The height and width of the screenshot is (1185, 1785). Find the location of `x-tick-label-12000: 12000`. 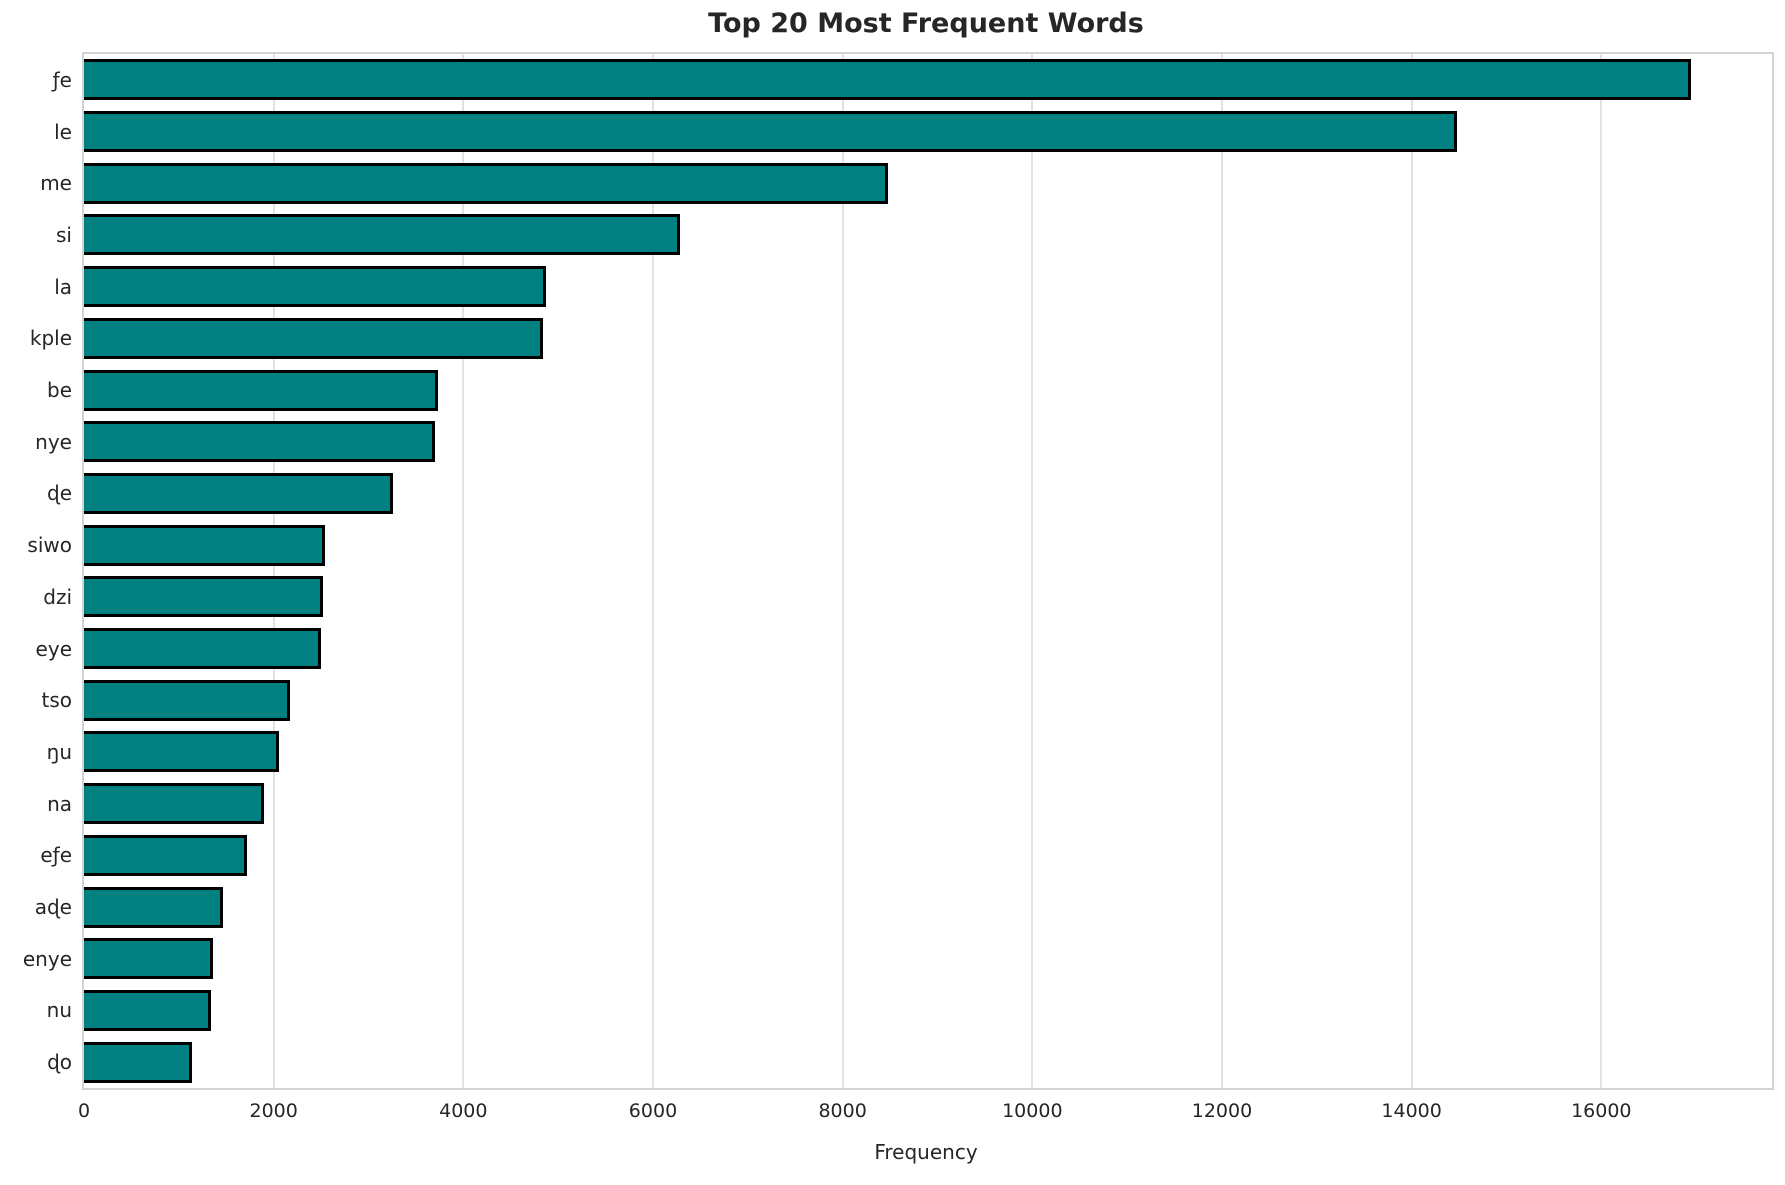

x-tick-label-12000: 12000 is located at coordinates (1222, 1111).